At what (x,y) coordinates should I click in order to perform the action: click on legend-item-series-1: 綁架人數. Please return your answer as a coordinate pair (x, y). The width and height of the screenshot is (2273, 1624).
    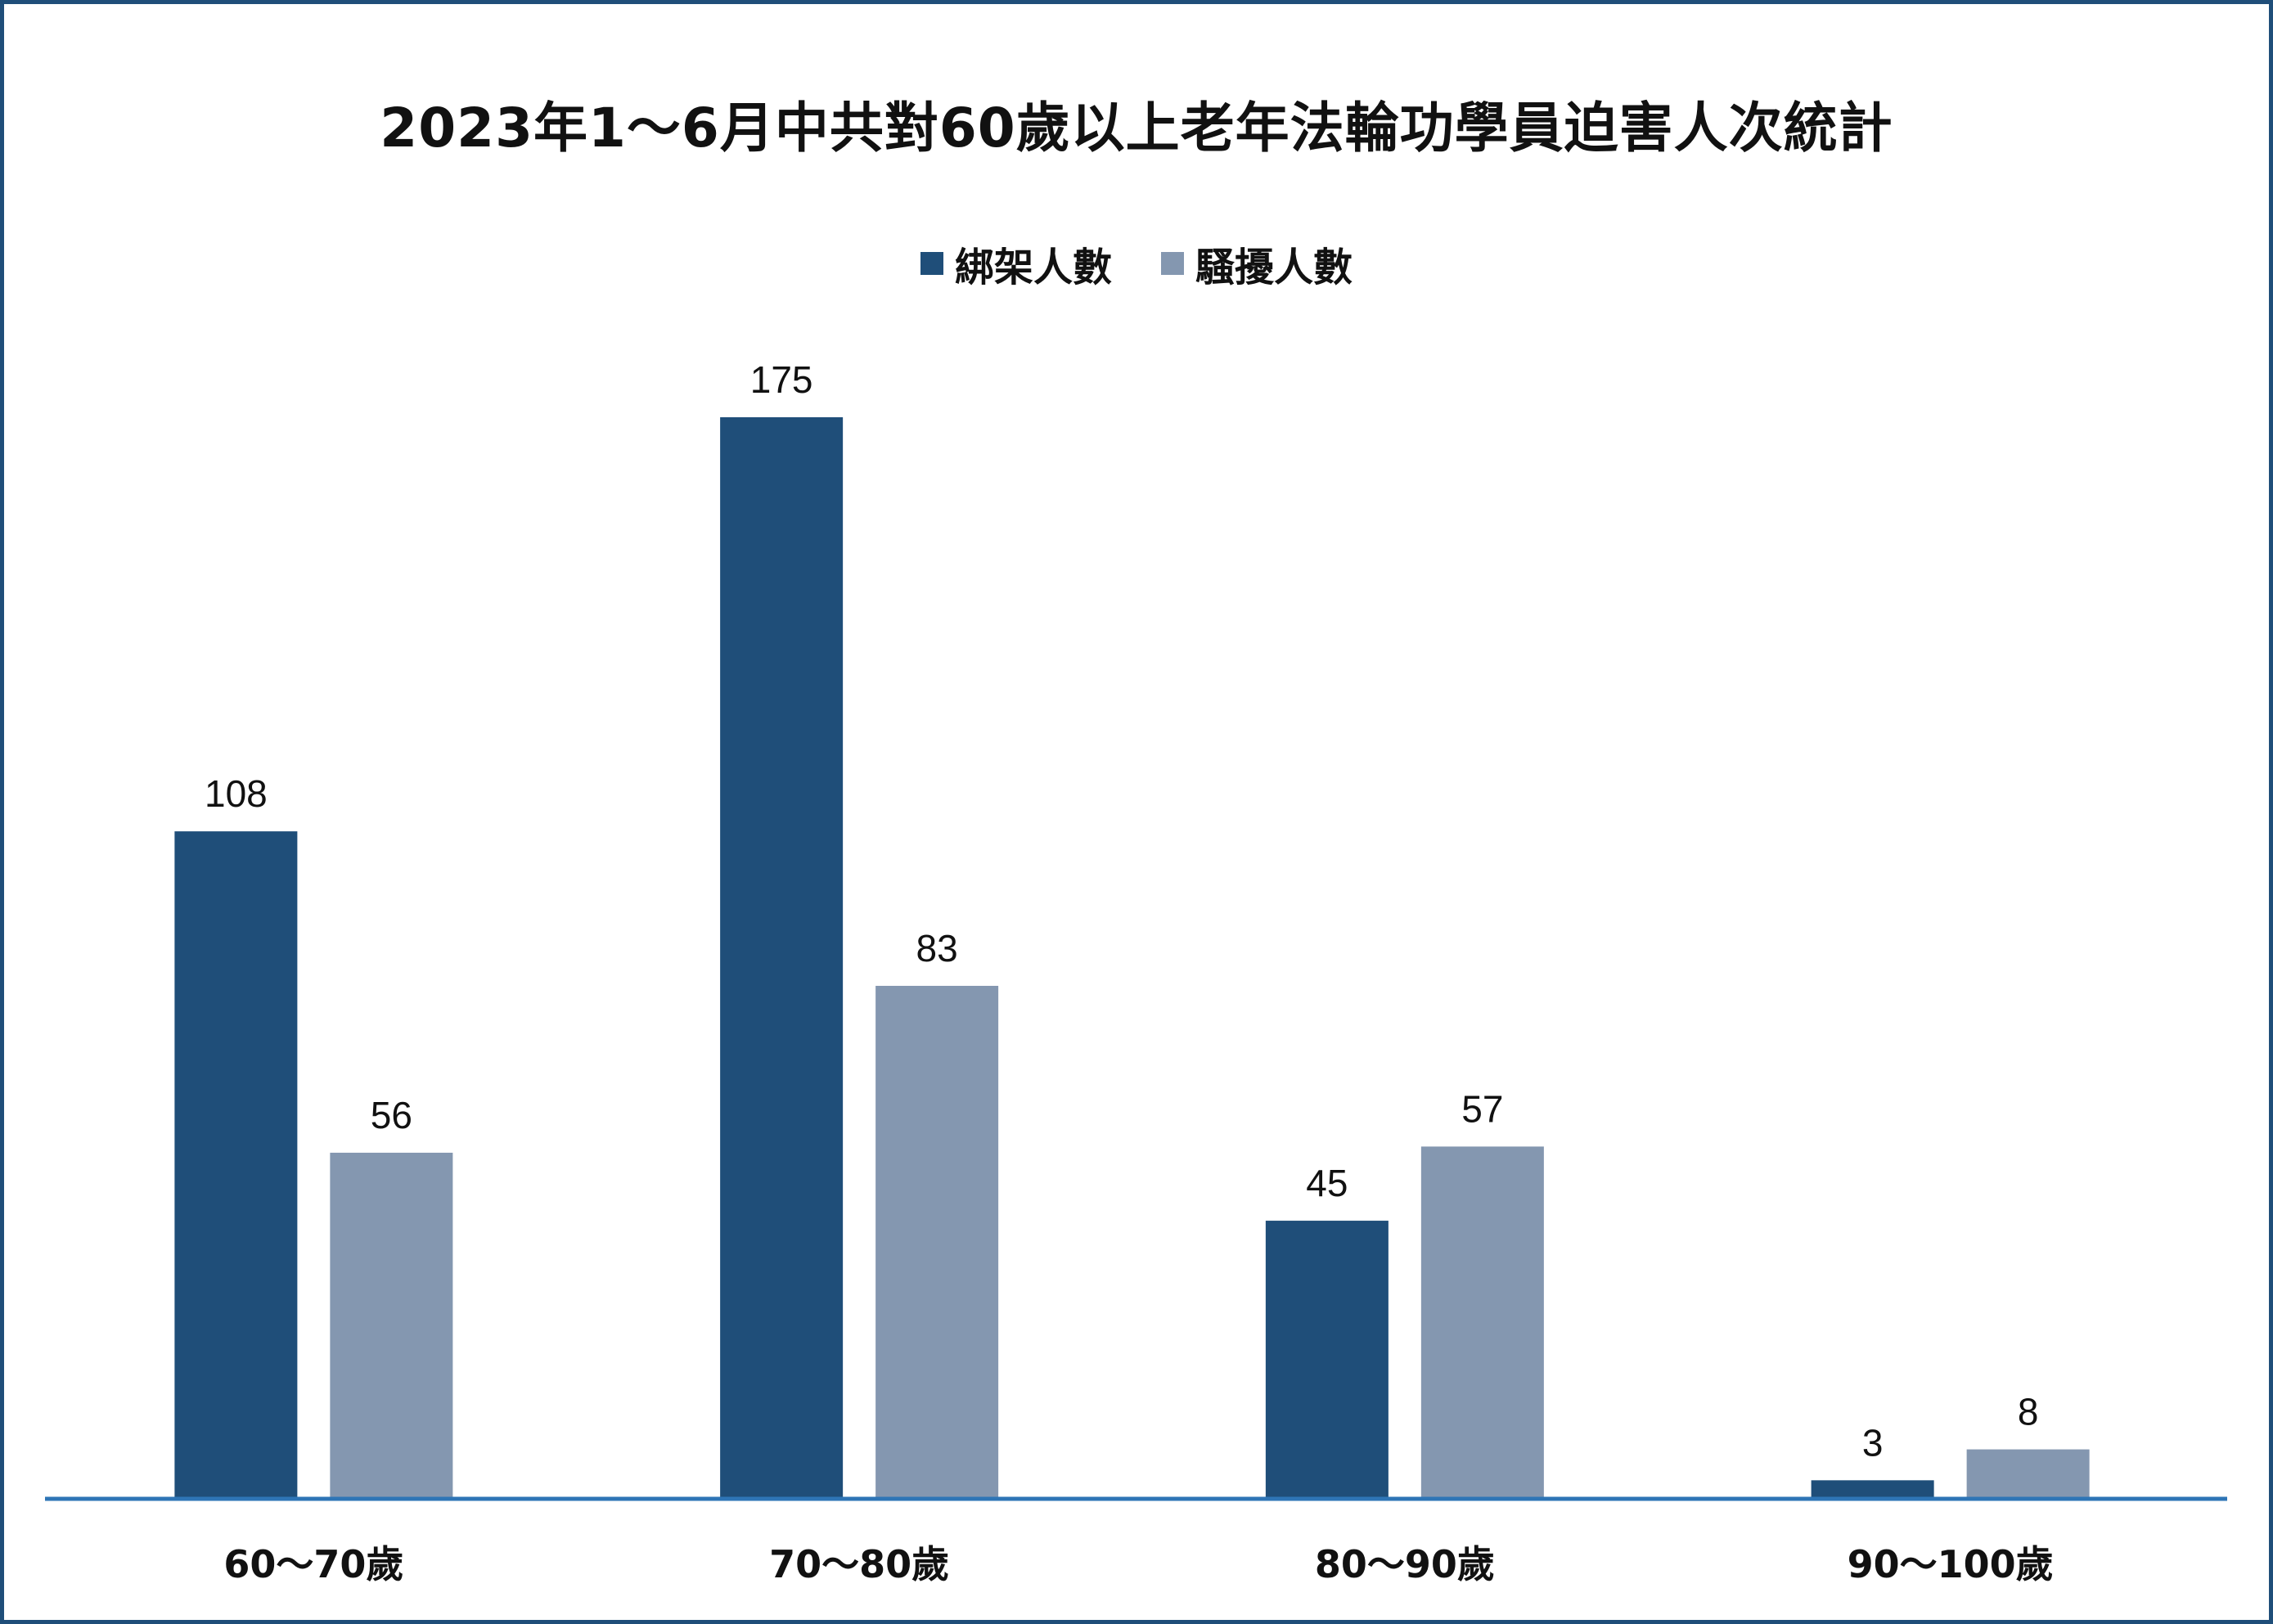
    Looking at the image, I should click on (1016, 263).